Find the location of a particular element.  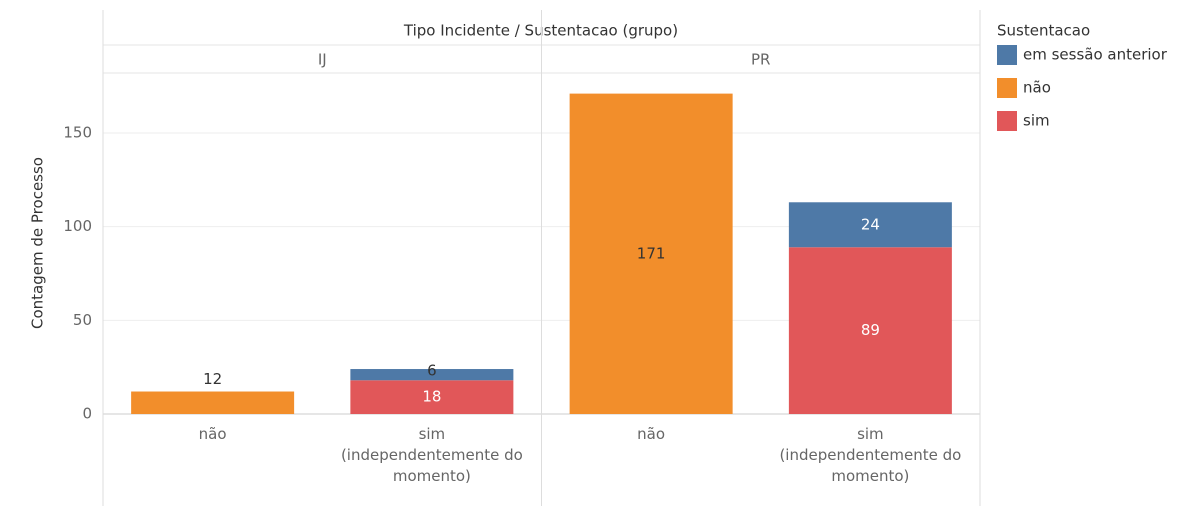

legend-label: sim is located at coordinates (1036, 121).